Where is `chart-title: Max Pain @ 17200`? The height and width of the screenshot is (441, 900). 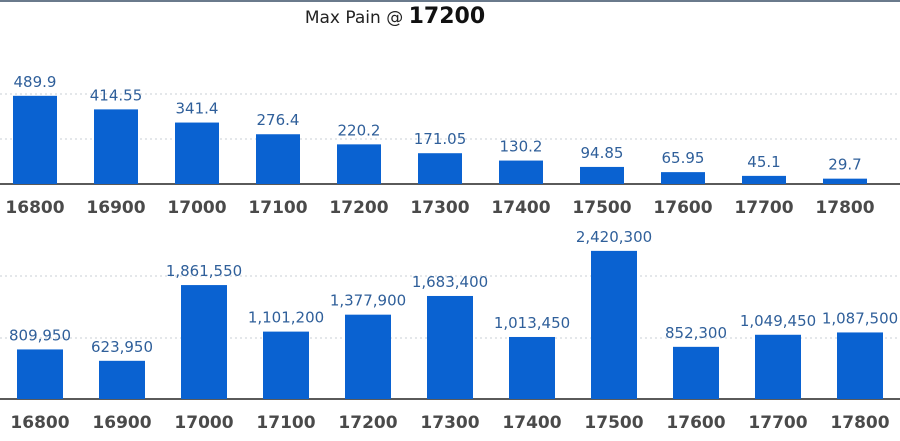
chart-title: Max Pain @ 17200 is located at coordinates (395, 16).